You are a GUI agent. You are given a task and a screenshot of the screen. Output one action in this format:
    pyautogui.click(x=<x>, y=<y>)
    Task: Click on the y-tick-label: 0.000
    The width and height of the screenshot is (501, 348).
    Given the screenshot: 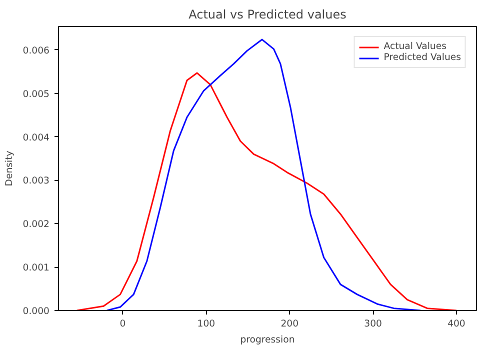 What is the action you would take?
    pyautogui.click(x=36, y=311)
    